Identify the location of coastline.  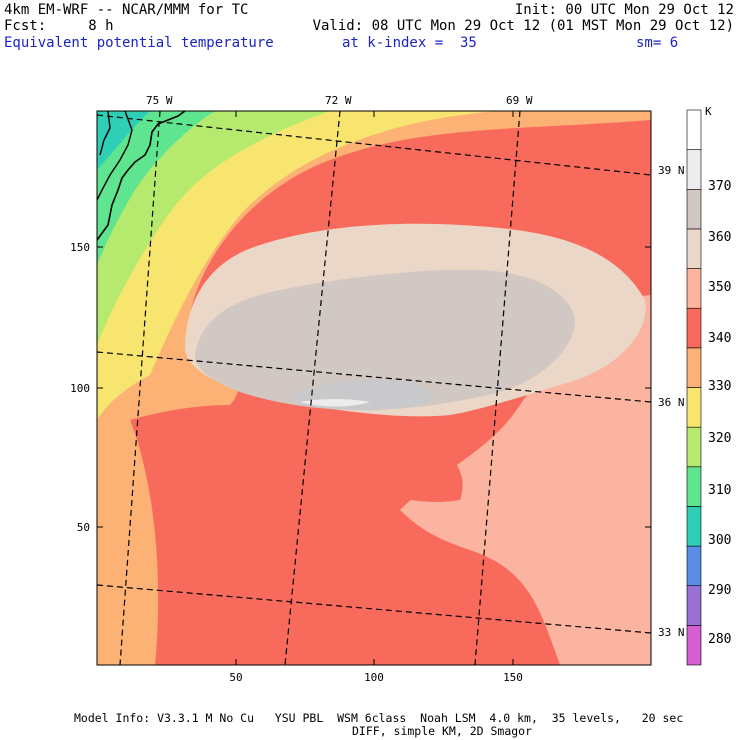
(141, 176).